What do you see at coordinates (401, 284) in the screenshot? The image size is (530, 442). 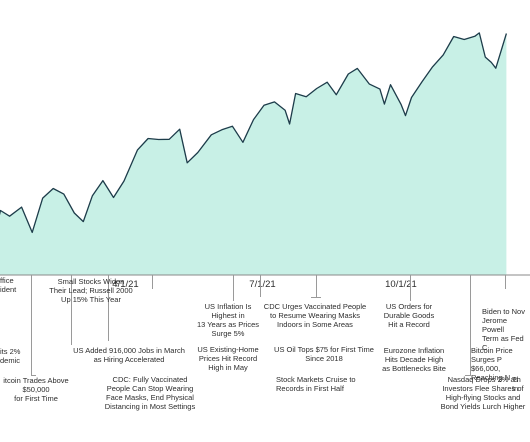 I see `date-label-oct: 10/1/21` at bounding box center [401, 284].